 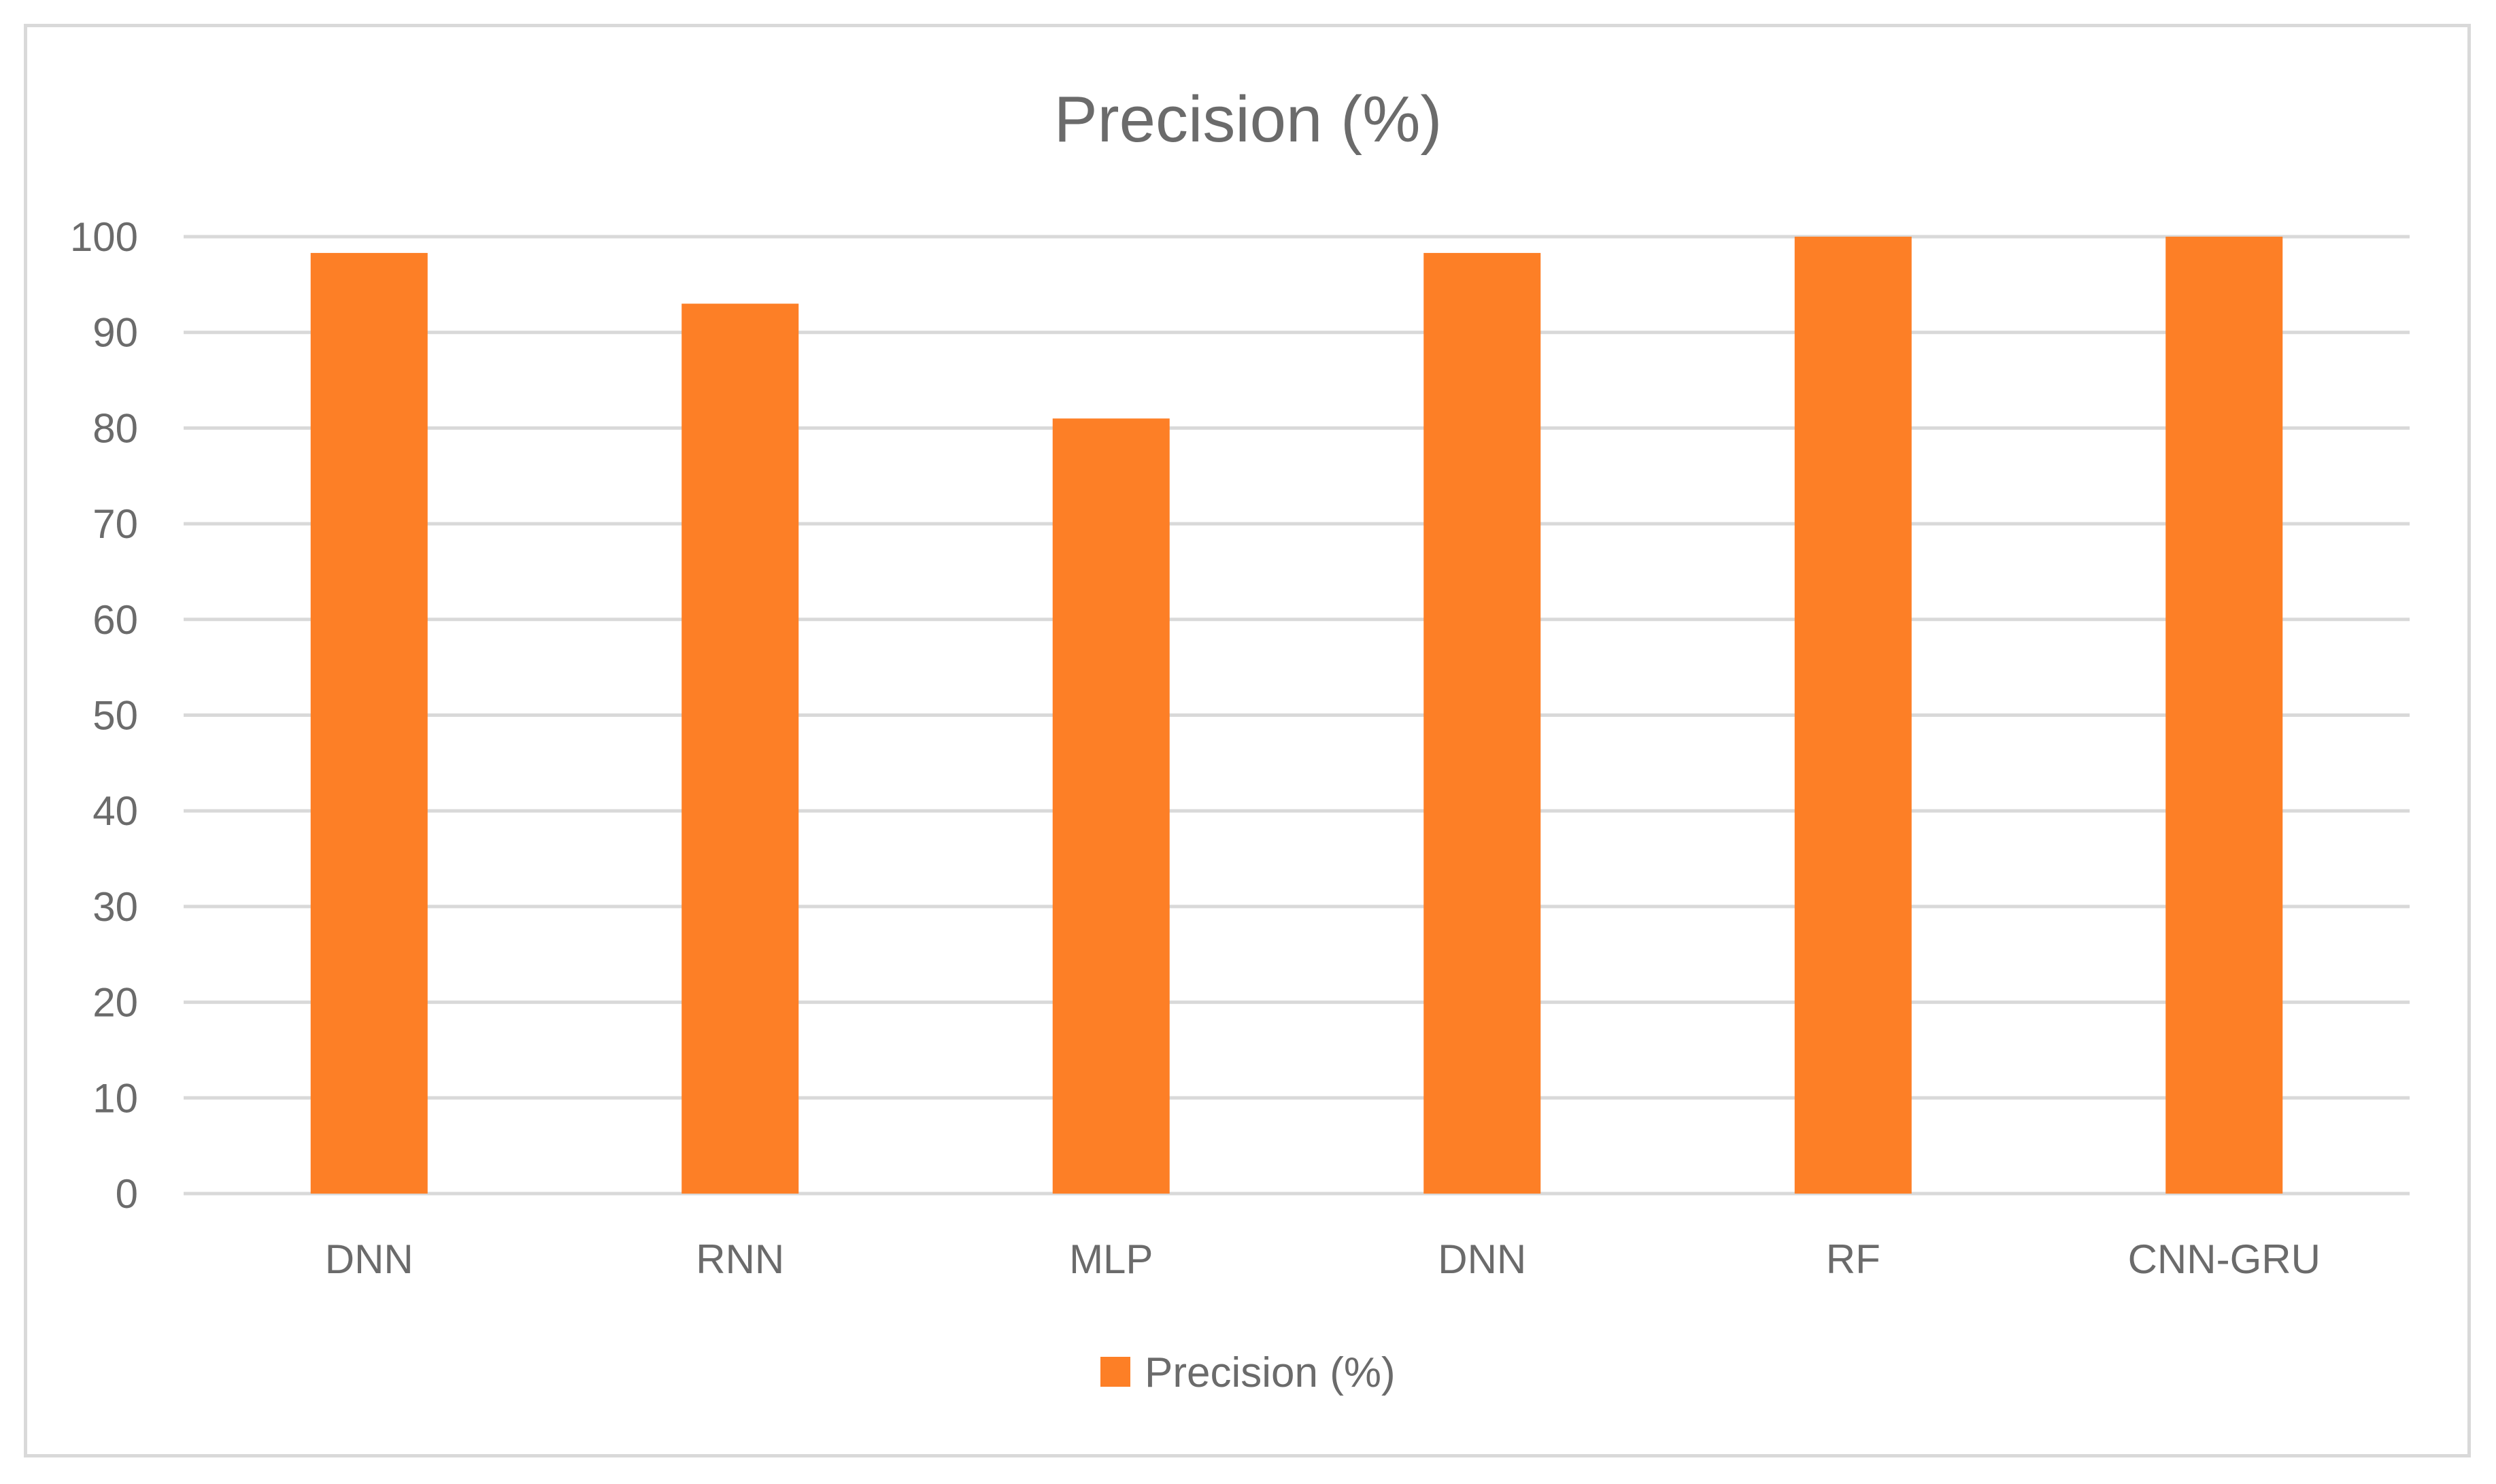 I want to click on legend: Precision (%), so click(x=1248, y=1372).